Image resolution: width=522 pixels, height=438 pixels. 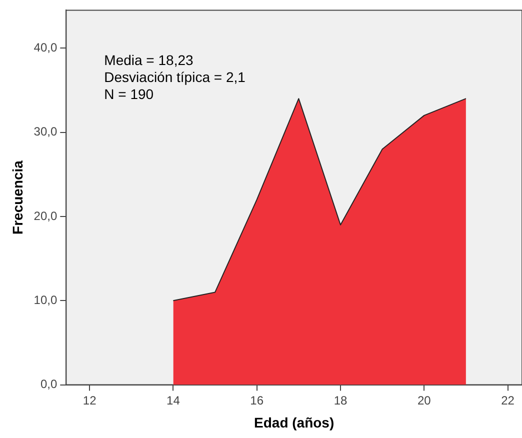 I want to click on y-tick-label: 20,0, so click(x=46, y=215).